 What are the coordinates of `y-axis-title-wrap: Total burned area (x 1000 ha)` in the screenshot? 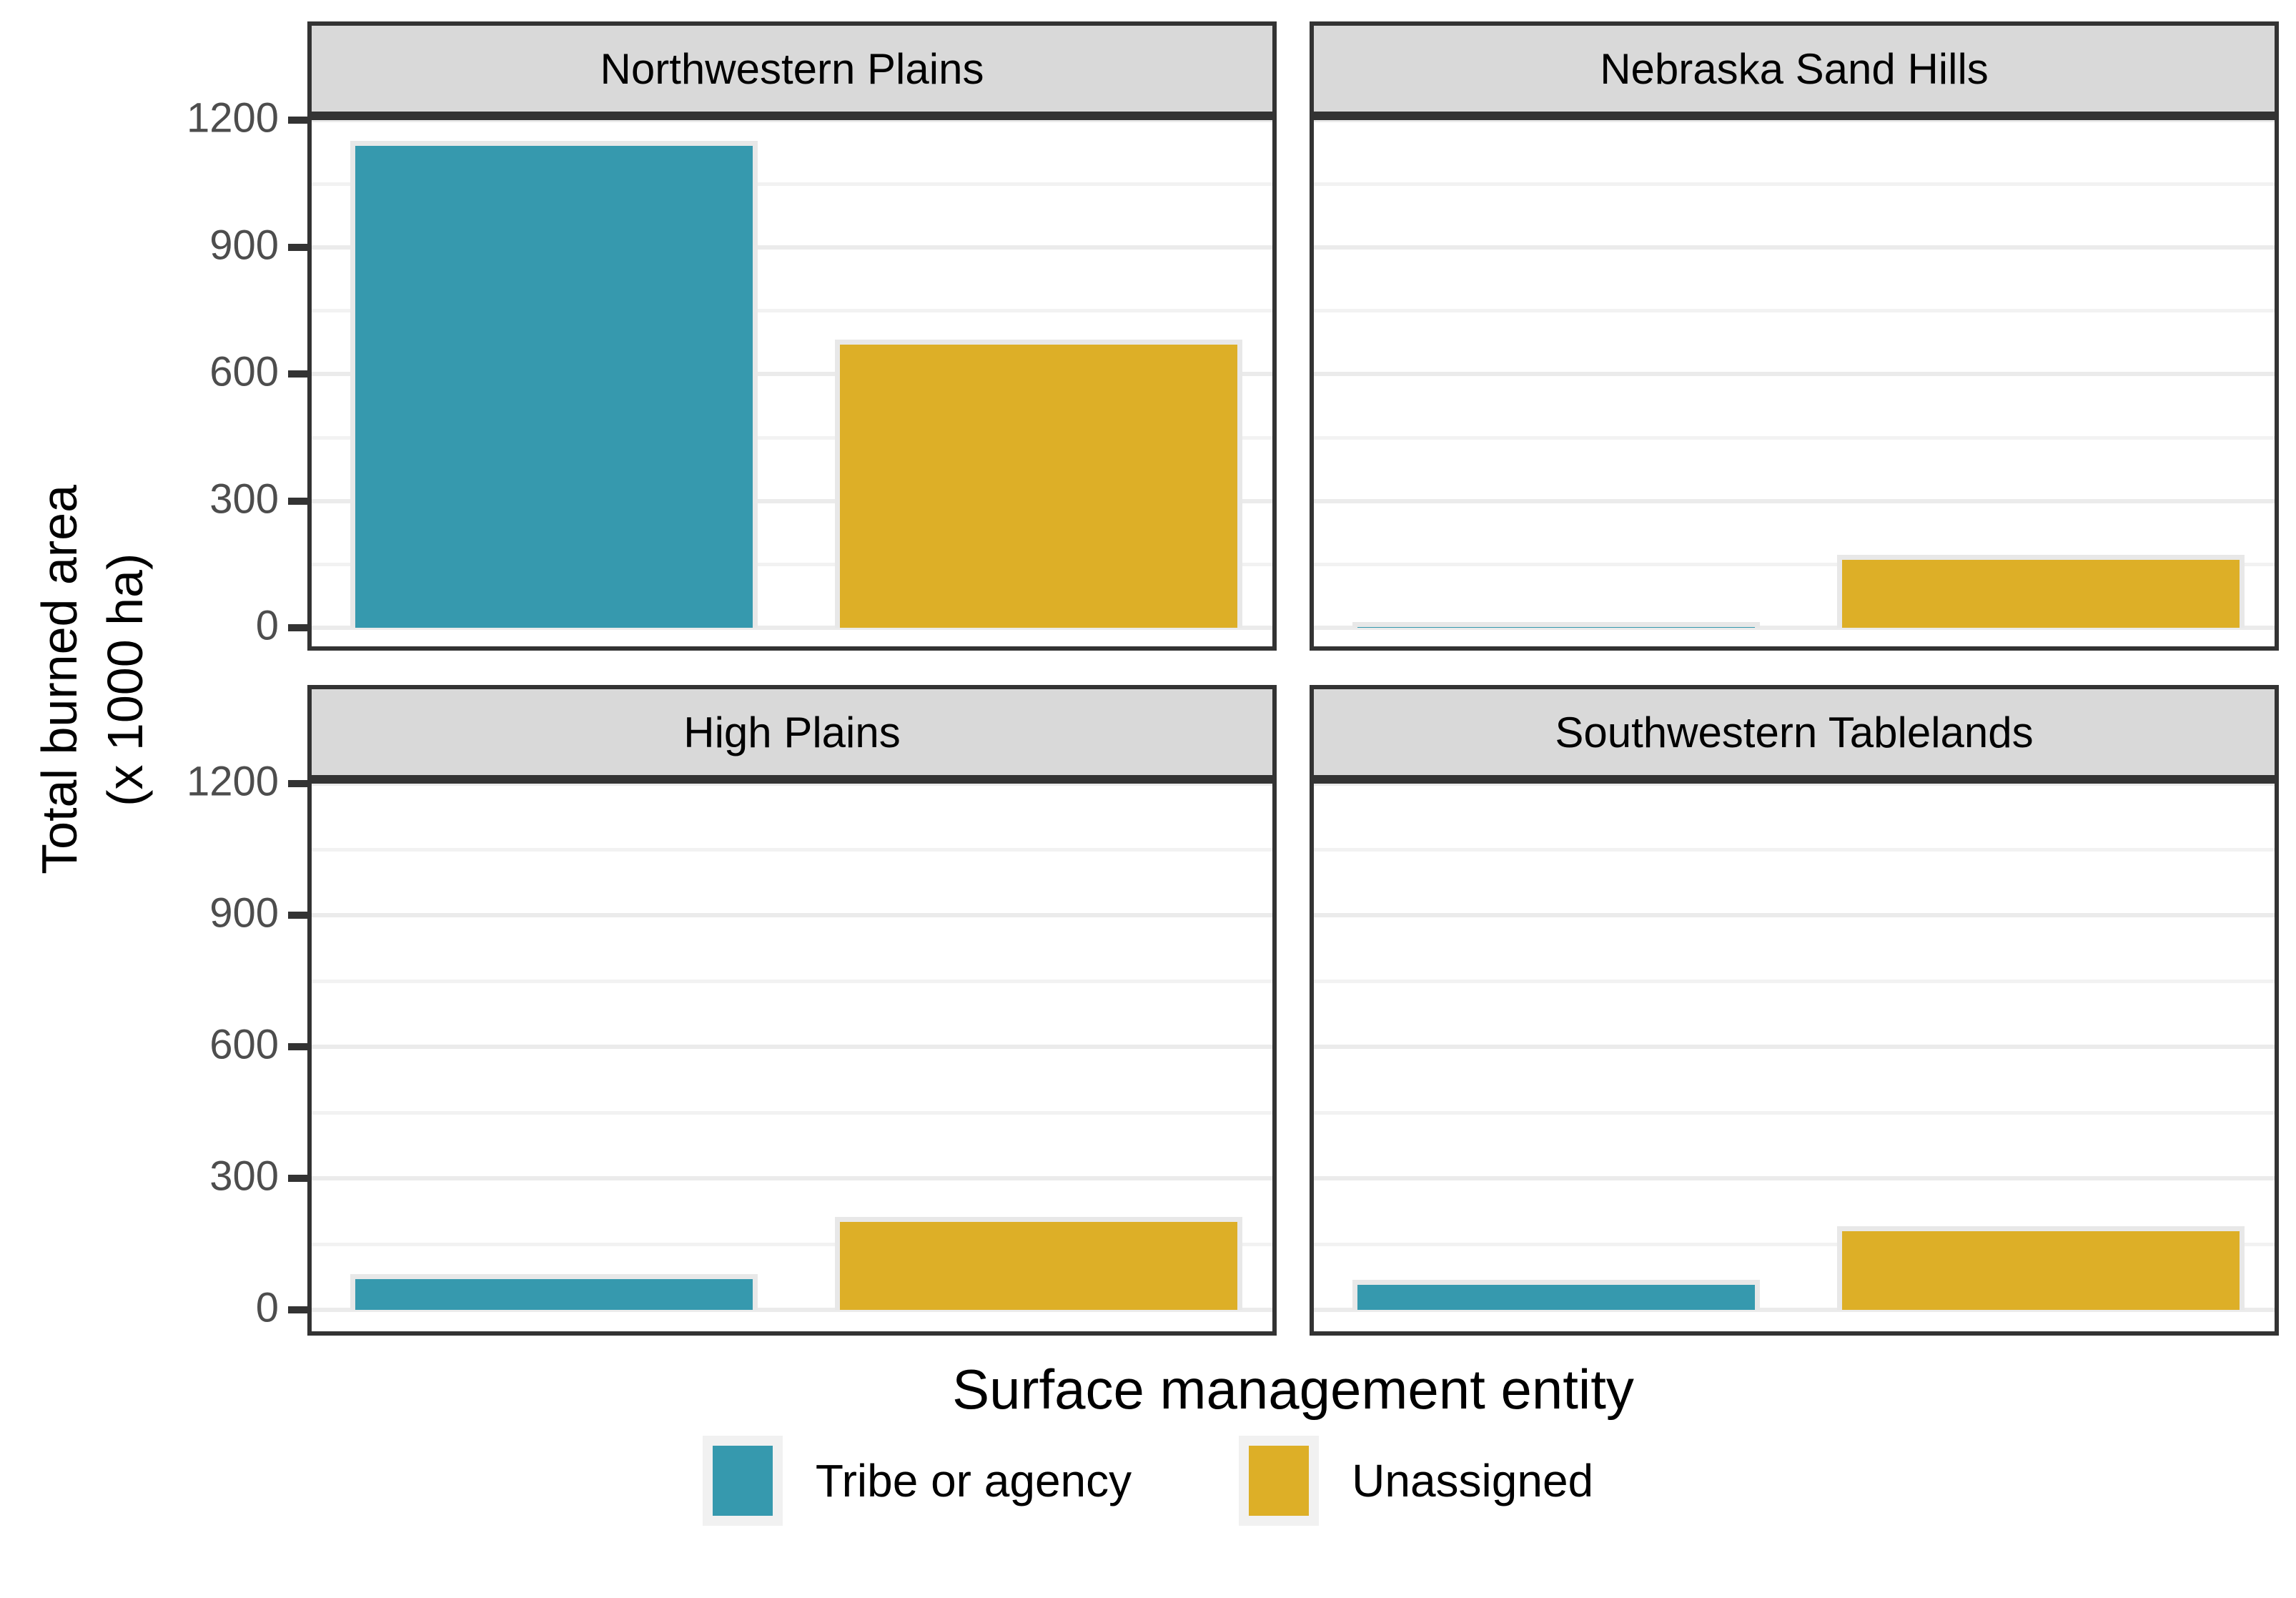 It's located at (92, 679).